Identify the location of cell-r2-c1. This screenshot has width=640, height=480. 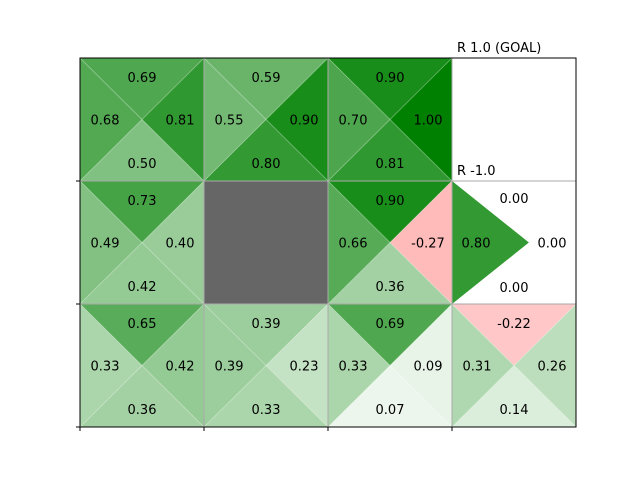
(266, 365).